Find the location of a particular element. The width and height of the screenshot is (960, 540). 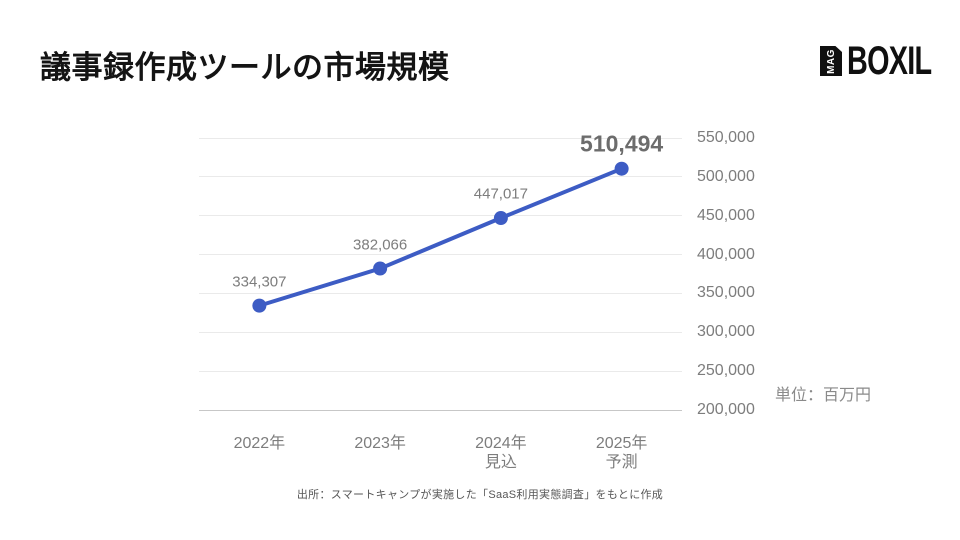

mag-badge-text: MAG is located at coordinates (831, 61).